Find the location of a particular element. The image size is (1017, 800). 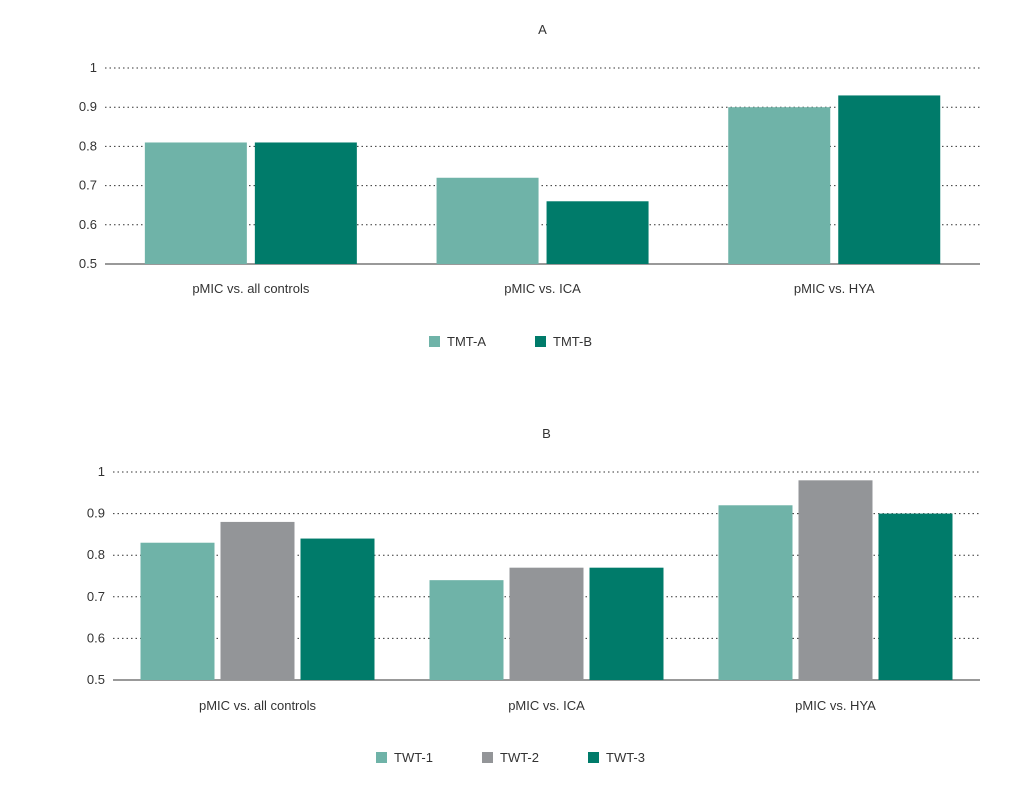

chart-b-category-label: pMIC vs. ICA is located at coordinates (546, 705).